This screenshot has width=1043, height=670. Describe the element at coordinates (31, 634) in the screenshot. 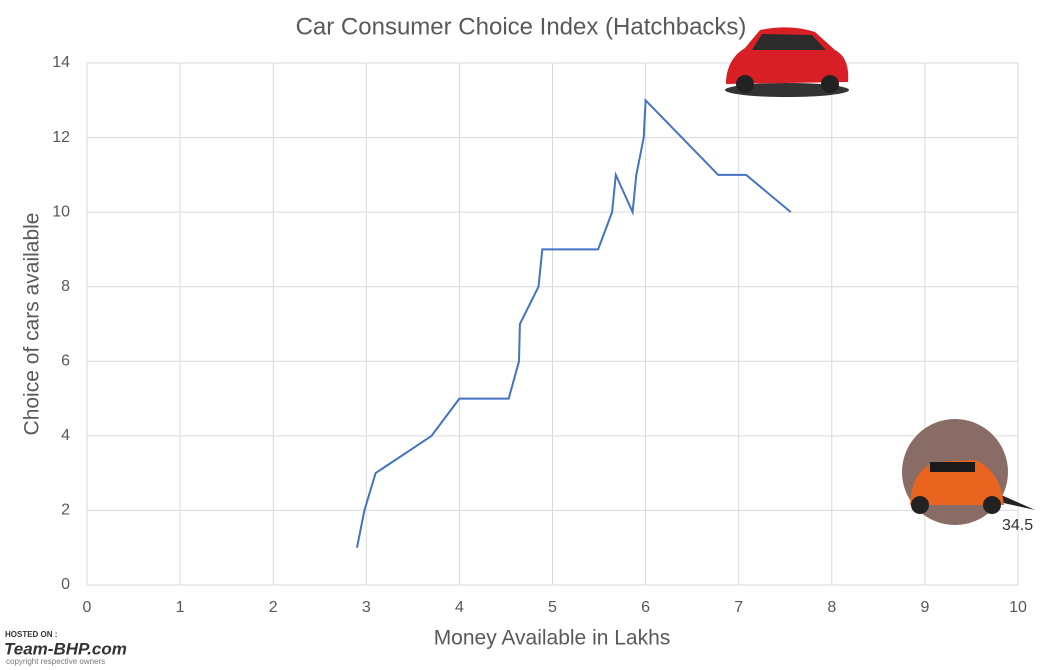

I see `watermark-hosted: HOSTED ON :` at that location.